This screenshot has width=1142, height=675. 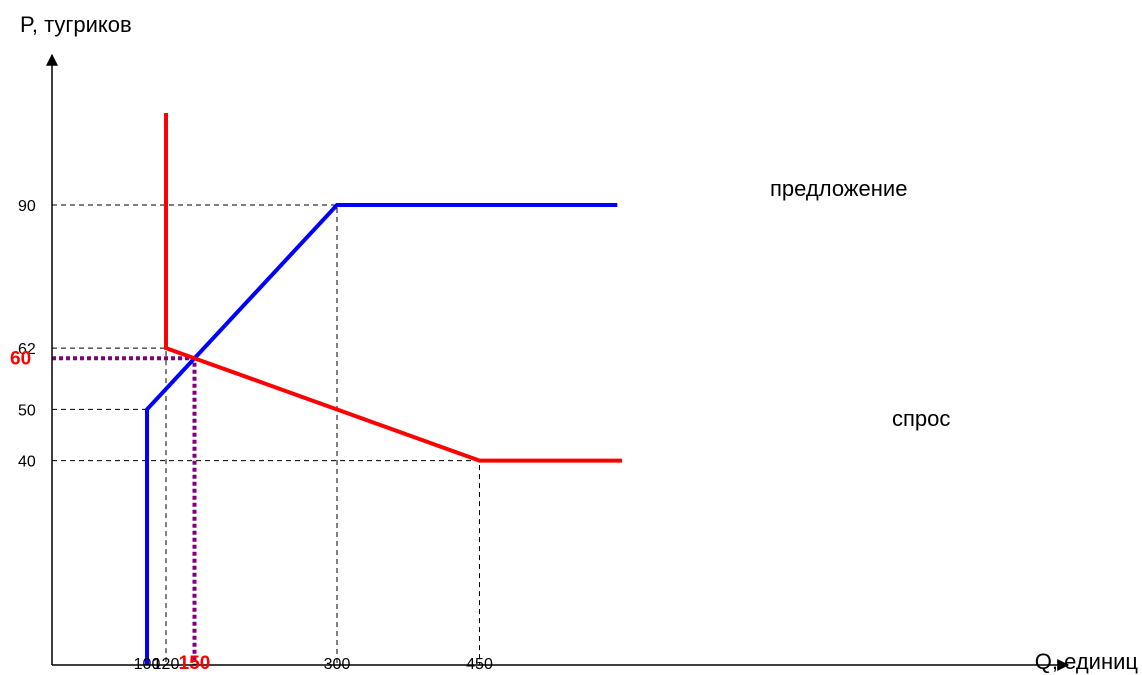 I want to click on series-labels: предложение спрос, so click(x=860, y=303).